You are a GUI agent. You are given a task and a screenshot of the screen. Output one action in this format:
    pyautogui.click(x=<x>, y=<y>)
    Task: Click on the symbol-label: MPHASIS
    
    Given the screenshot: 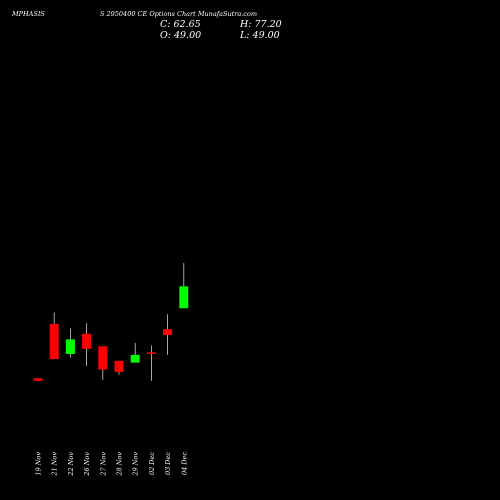 What is the action you would take?
    pyautogui.click(x=28, y=14)
    